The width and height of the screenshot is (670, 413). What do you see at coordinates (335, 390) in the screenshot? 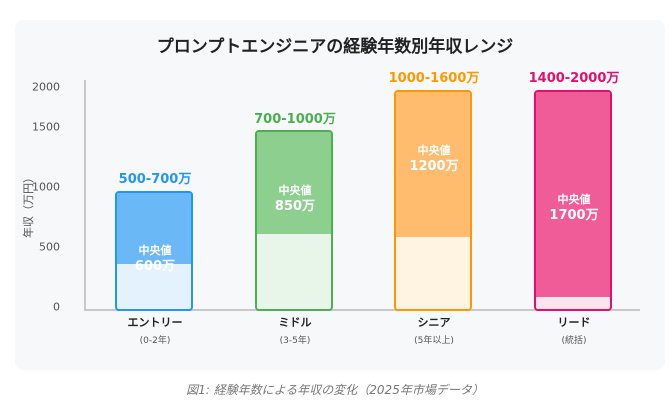
I see `figure-caption: 図1: 経験年数による年収の変化（2025年市場データ）` at bounding box center [335, 390].